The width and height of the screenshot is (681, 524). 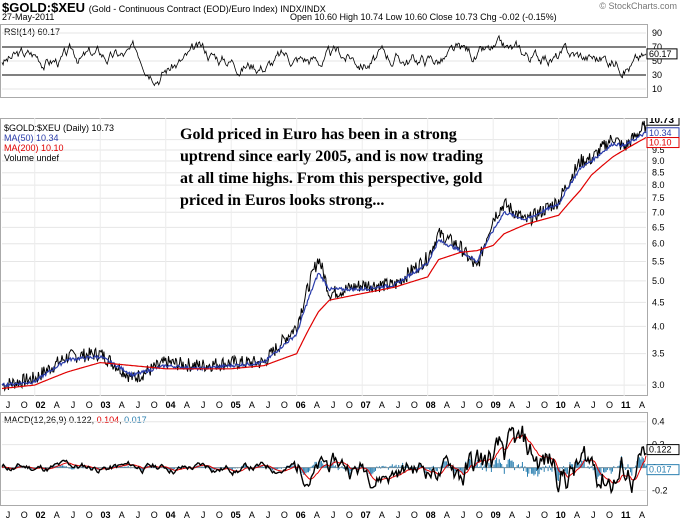 I want to click on macd-signal-line, so click(x=324, y=459).